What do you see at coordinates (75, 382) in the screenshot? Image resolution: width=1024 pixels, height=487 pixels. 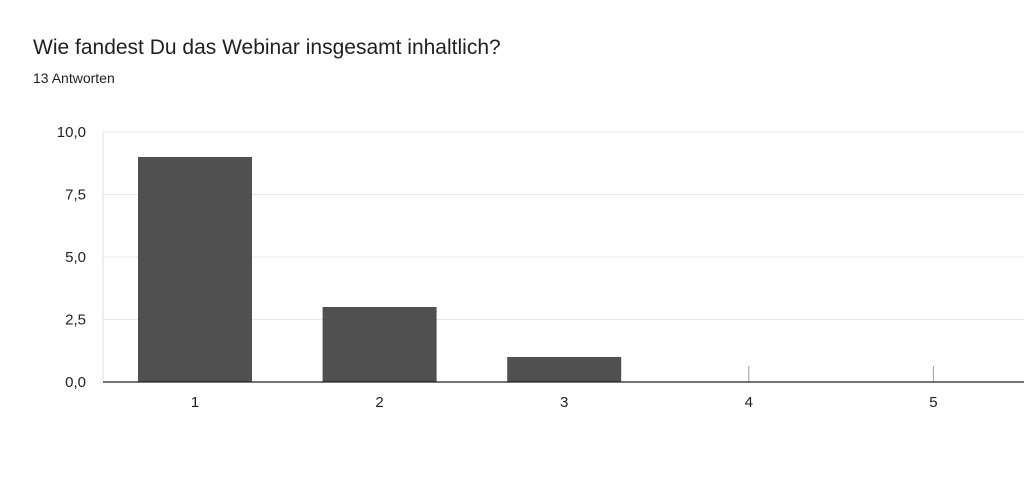 I see `y-tick-label: 0,0` at bounding box center [75, 382].